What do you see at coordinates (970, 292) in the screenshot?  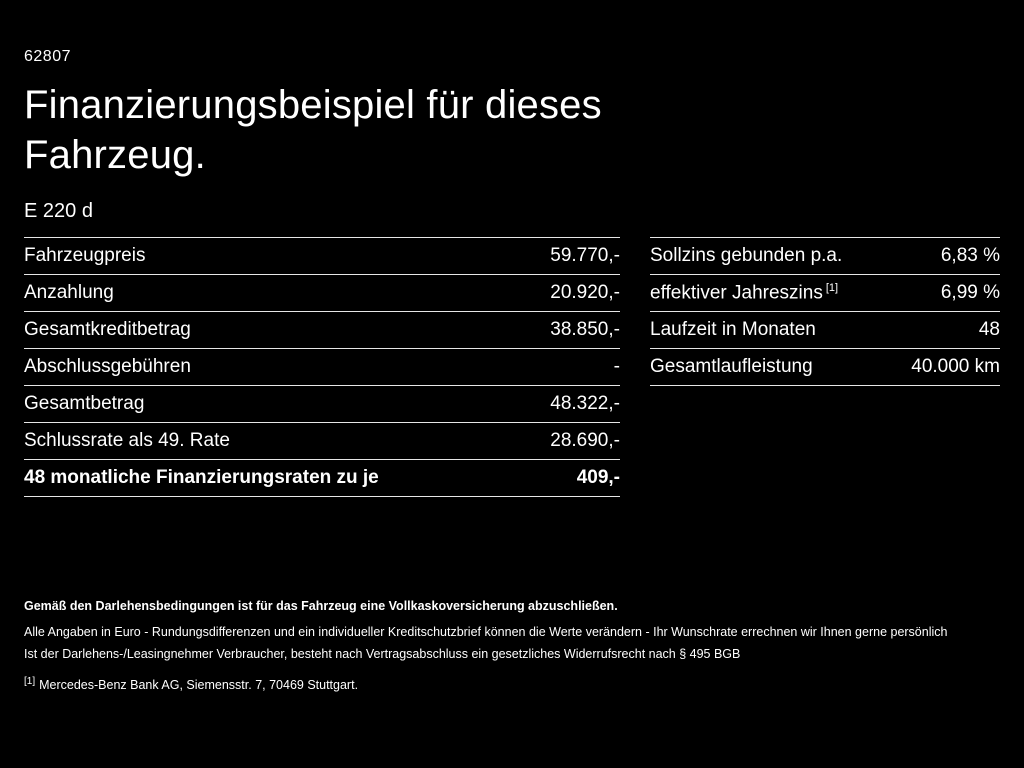 I see `row-value: 6,99 %` at bounding box center [970, 292].